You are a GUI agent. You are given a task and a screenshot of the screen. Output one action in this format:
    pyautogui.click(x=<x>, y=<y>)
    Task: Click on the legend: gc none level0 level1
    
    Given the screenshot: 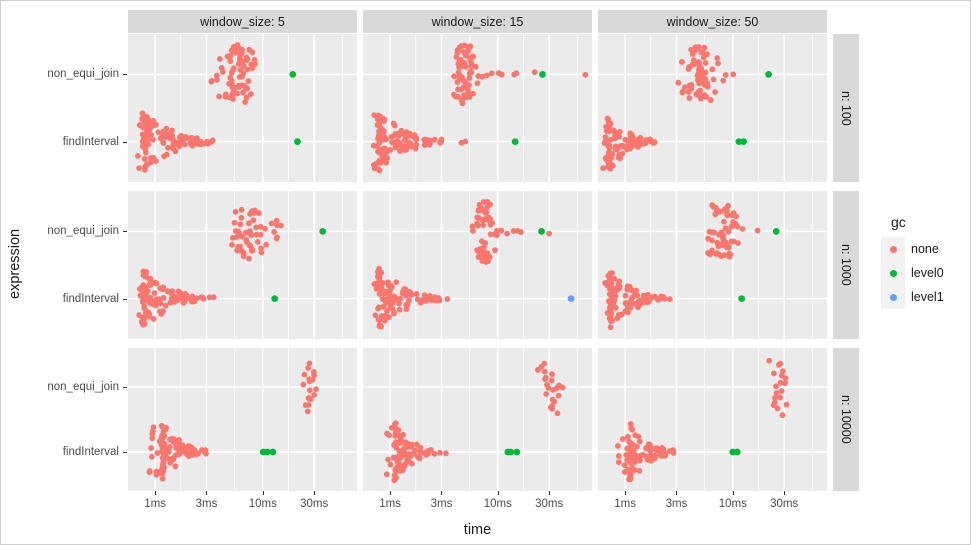 What is the action you would take?
    pyautogui.click(x=925, y=261)
    